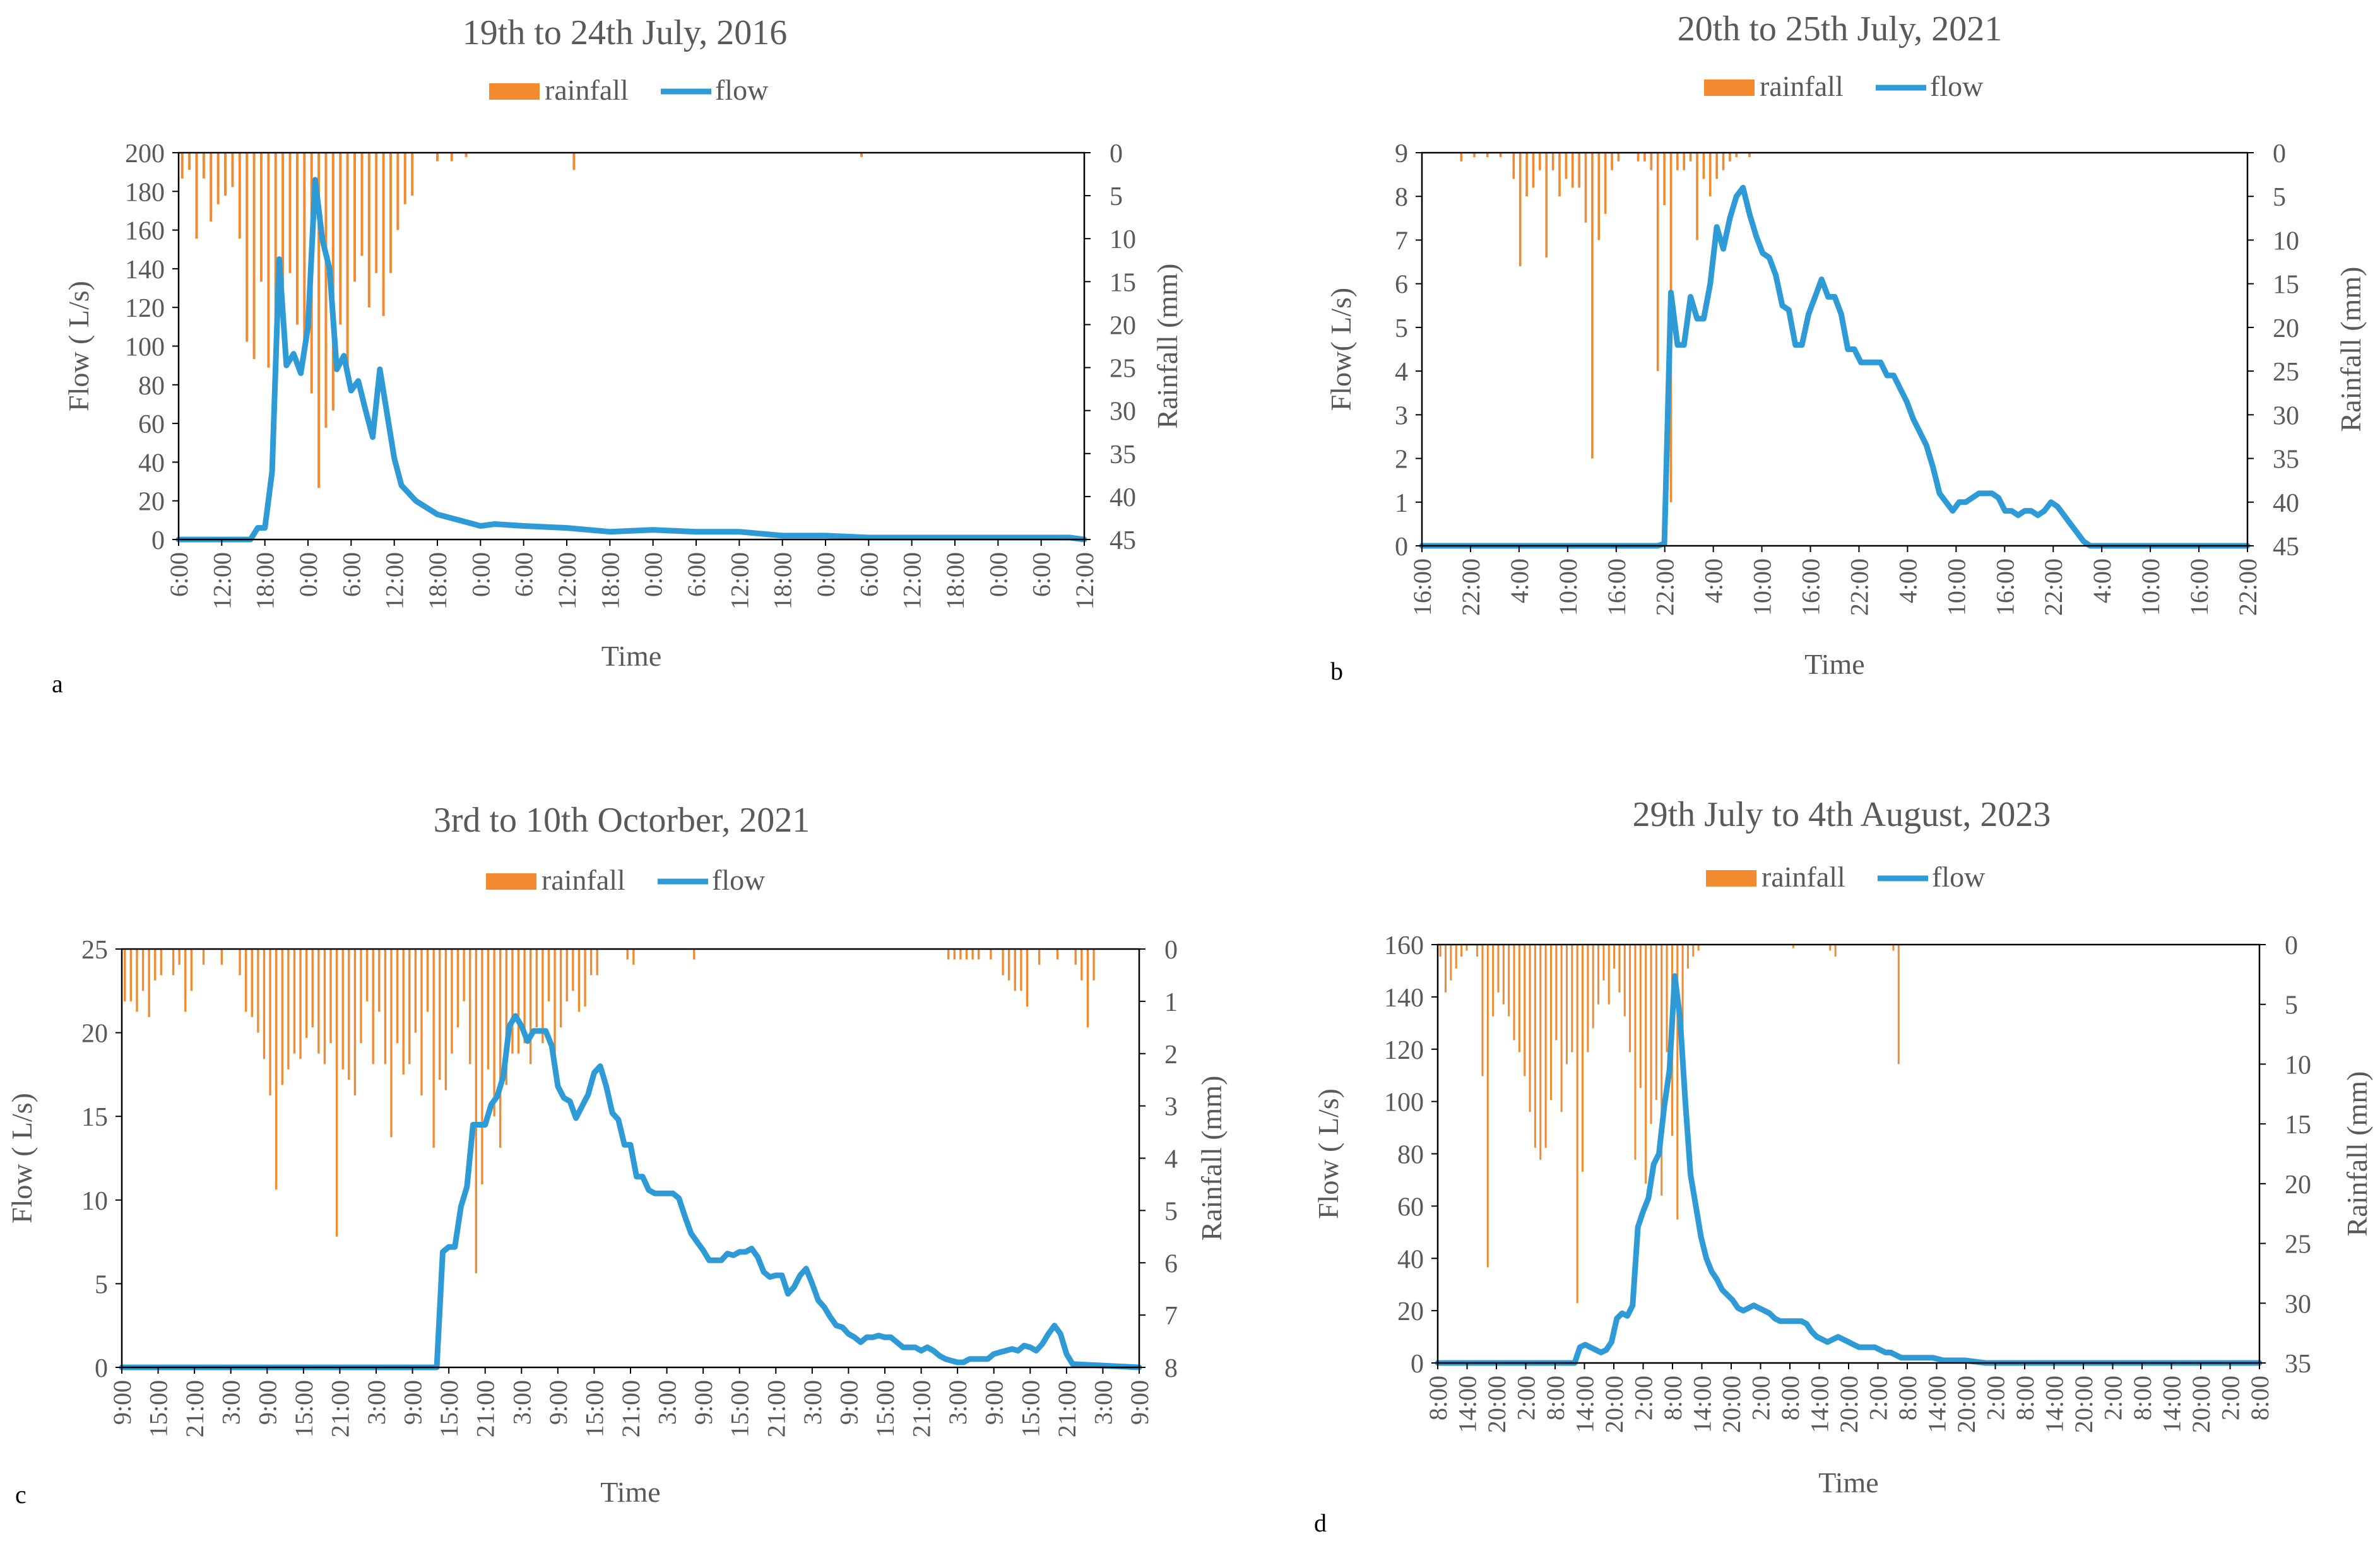  I want to click on y-left-tick-label: 25, so click(94, 950).